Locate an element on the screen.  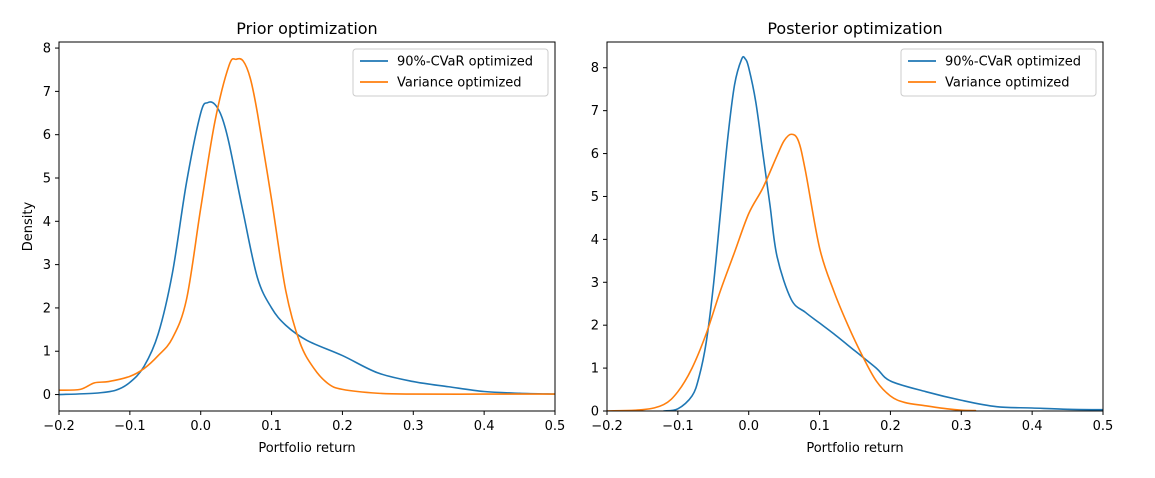
chart-title: Prior optimization is located at coordinates (306, 28).